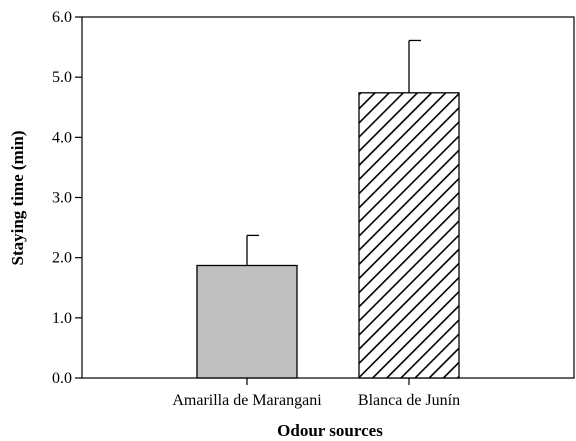 Image resolution: width=576 pixels, height=441 pixels. Describe the element at coordinates (62, 378) in the screenshot. I see `y-tick-label: 0.0` at that location.